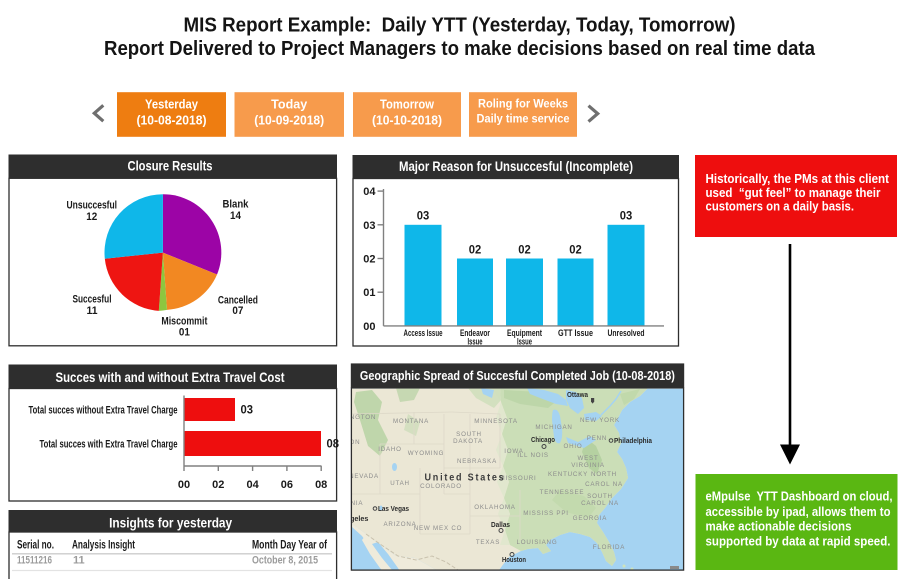 The height and width of the screenshot is (579, 902). Describe the element at coordinates (359, 518) in the screenshot. I see `svg-text: geles` at that location.